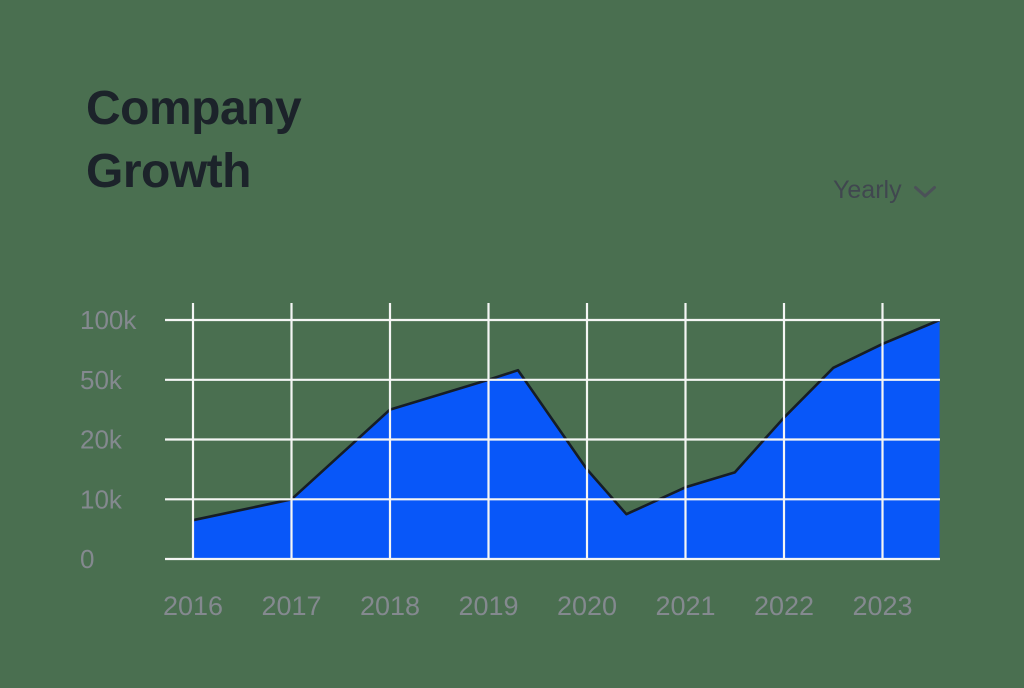 The image size is (1024, 688). What do you see at coordinates (108, 320) in the screenshot?
I see `y-axis-label: 100k` at bounding box center [108, 320].